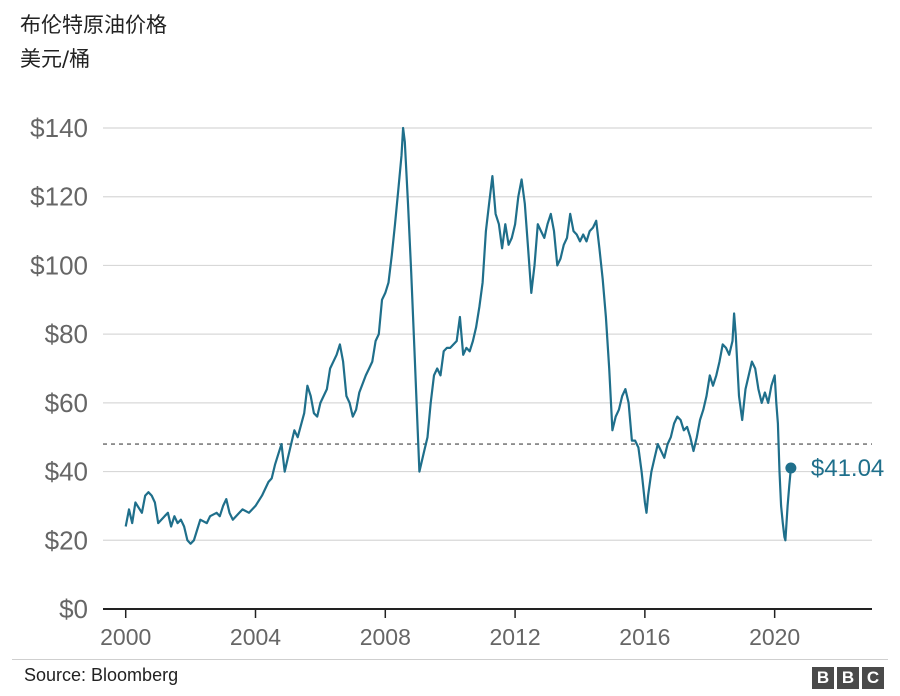  I want to click on x-tick-label: 2016, so click(644, 637).